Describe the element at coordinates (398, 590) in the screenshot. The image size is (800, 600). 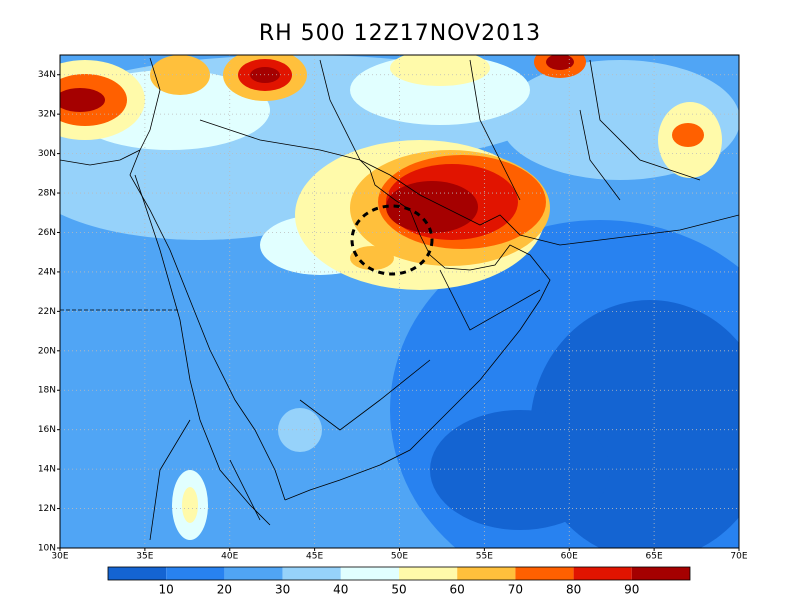
I see `colorbar-label: 50` at that location.